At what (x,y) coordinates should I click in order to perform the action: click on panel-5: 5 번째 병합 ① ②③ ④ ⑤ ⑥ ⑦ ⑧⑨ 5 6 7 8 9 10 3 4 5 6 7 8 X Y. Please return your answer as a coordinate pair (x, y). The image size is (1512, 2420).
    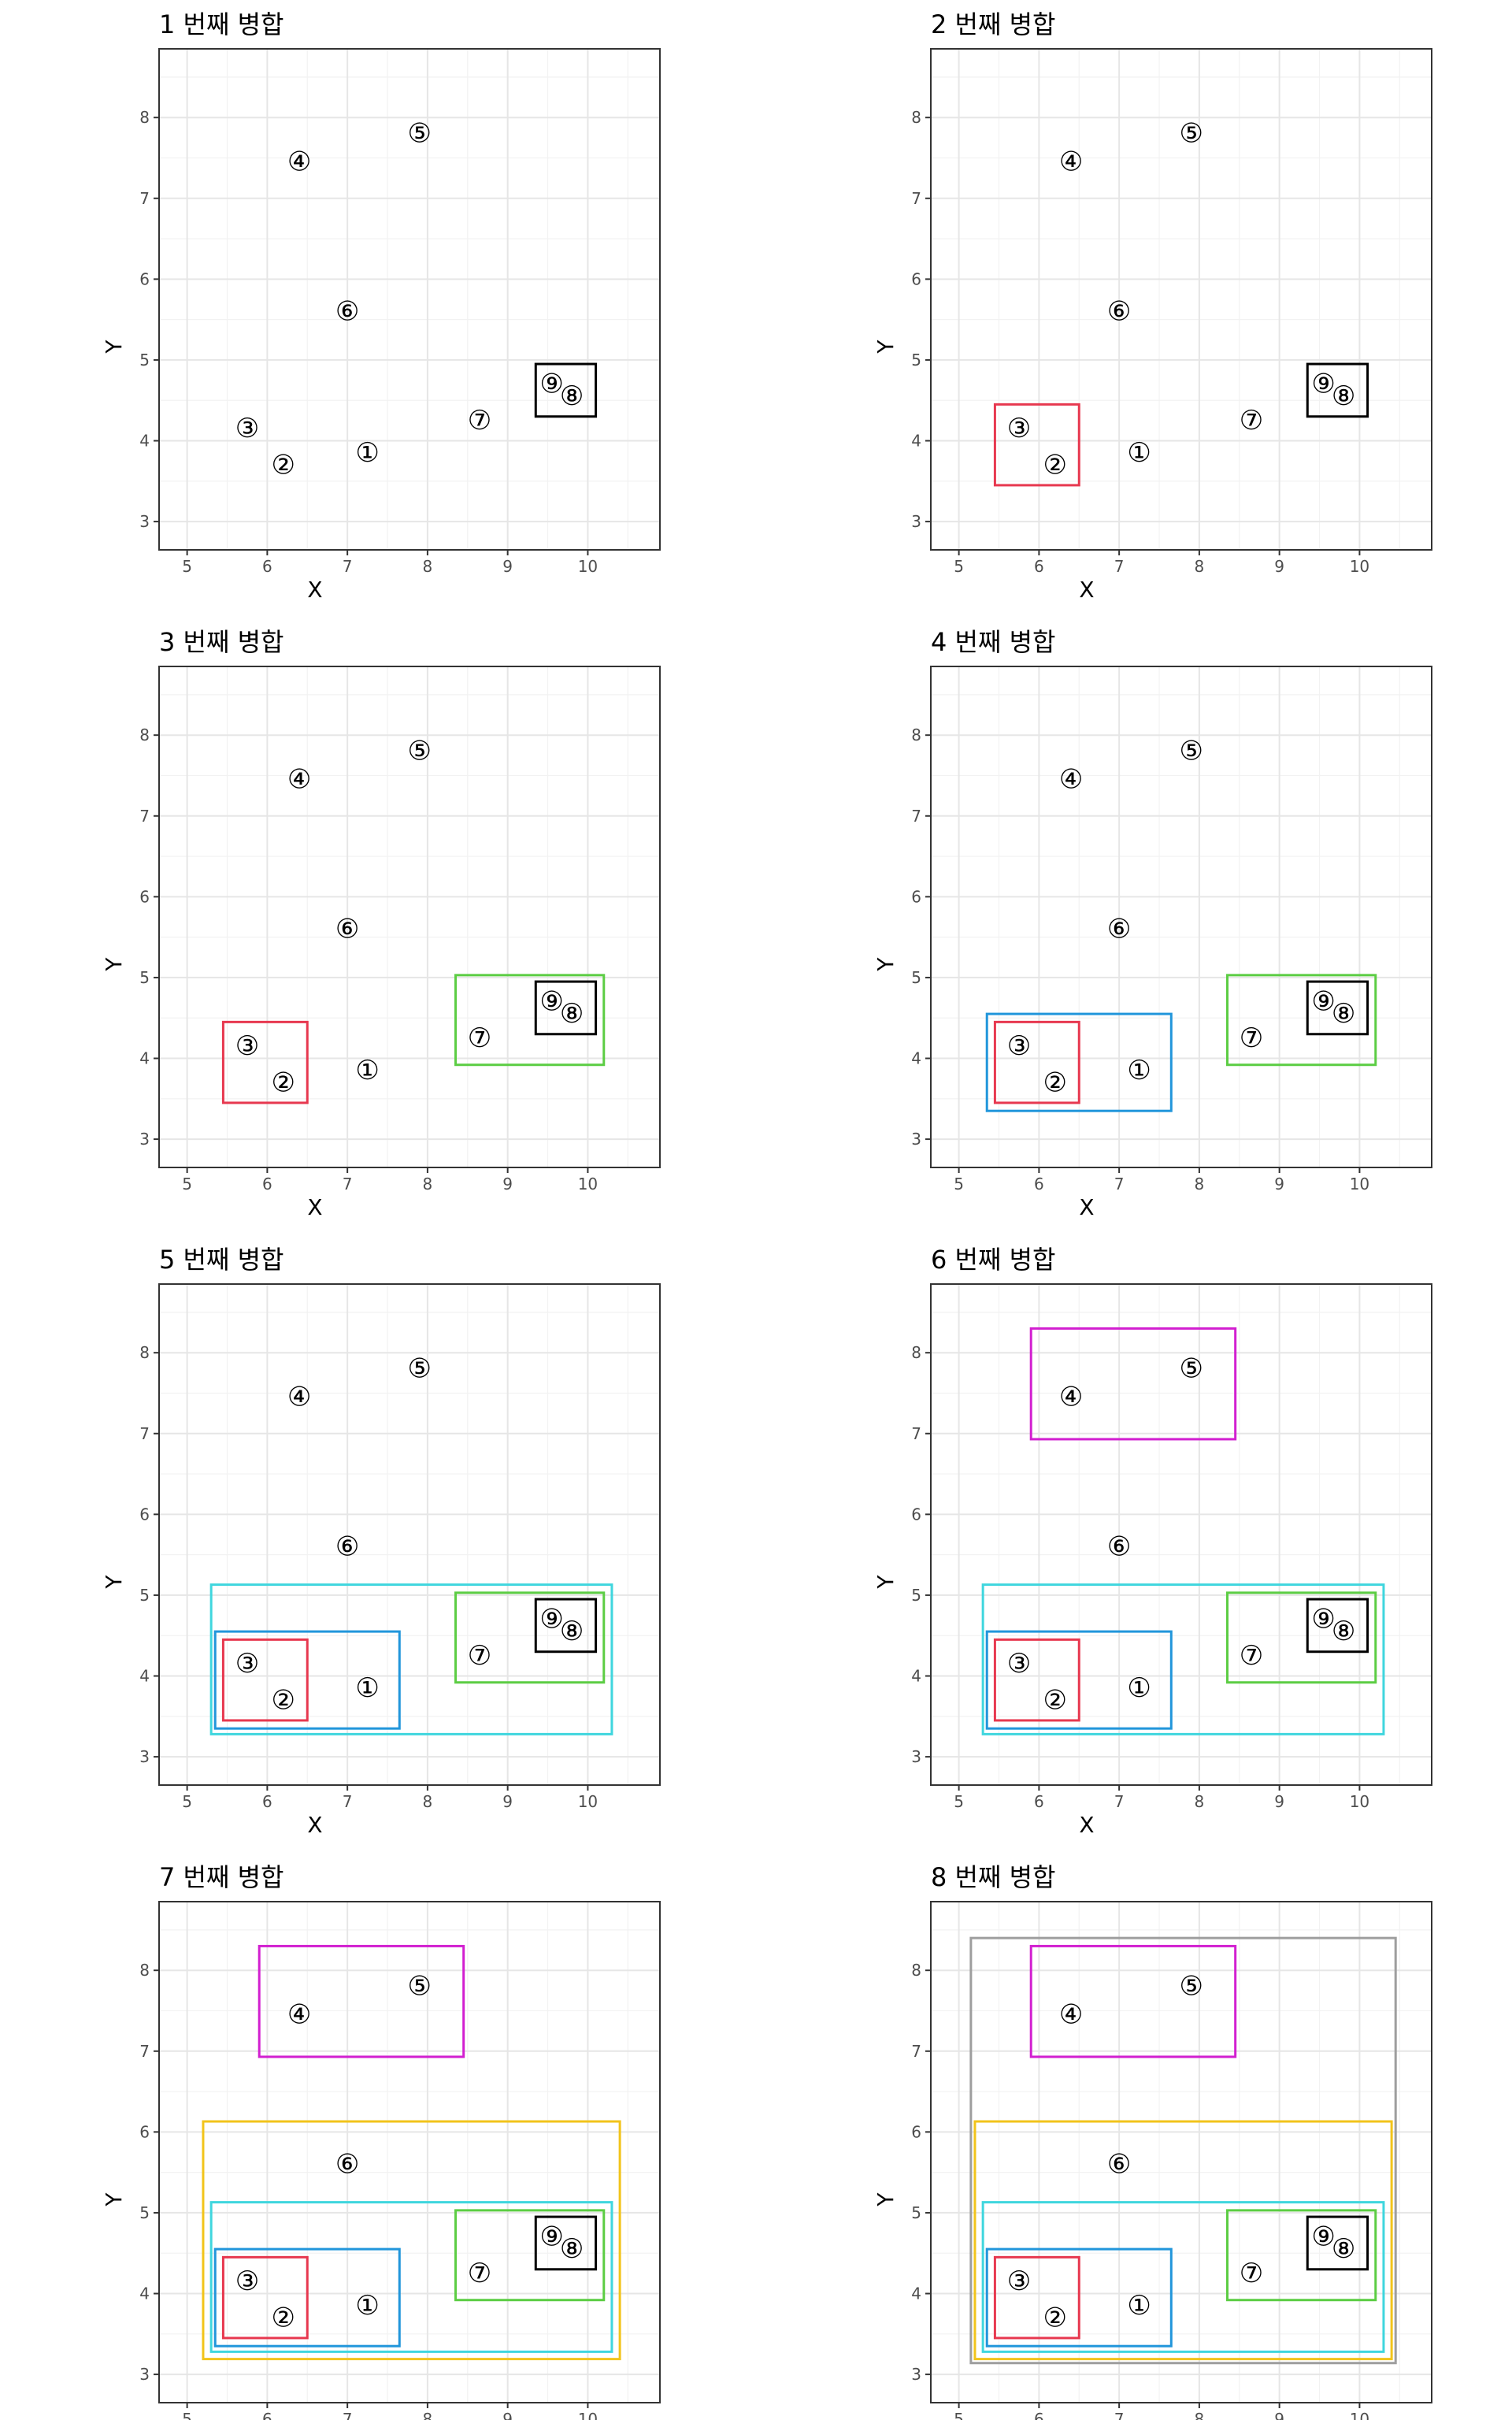
    Looking at the image, I should click on (381, 1541).